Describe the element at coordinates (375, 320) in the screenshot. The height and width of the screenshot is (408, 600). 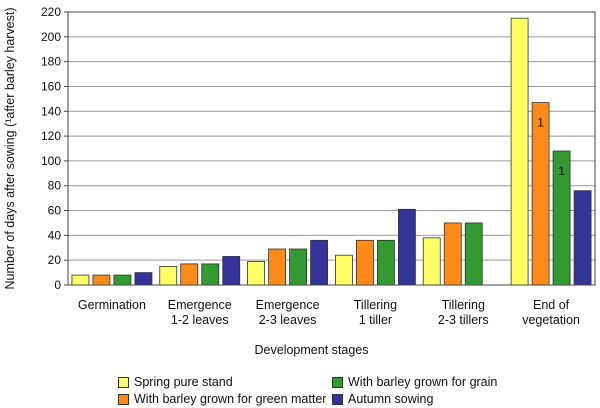
I see `x-category-label: 1 tiller` at that location.